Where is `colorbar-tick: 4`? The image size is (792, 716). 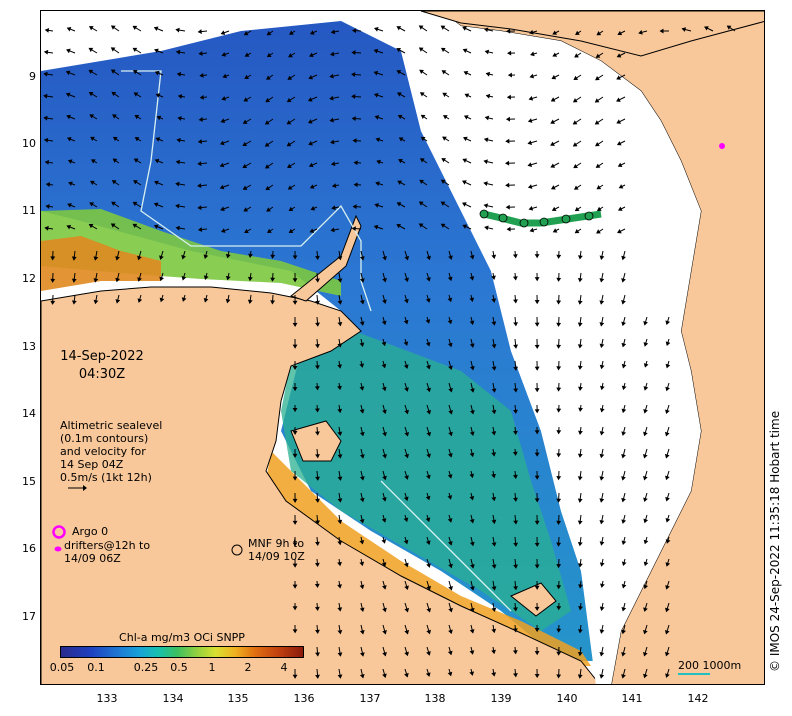 colorbar-tick: 4 is located at coordinates (284, 667).